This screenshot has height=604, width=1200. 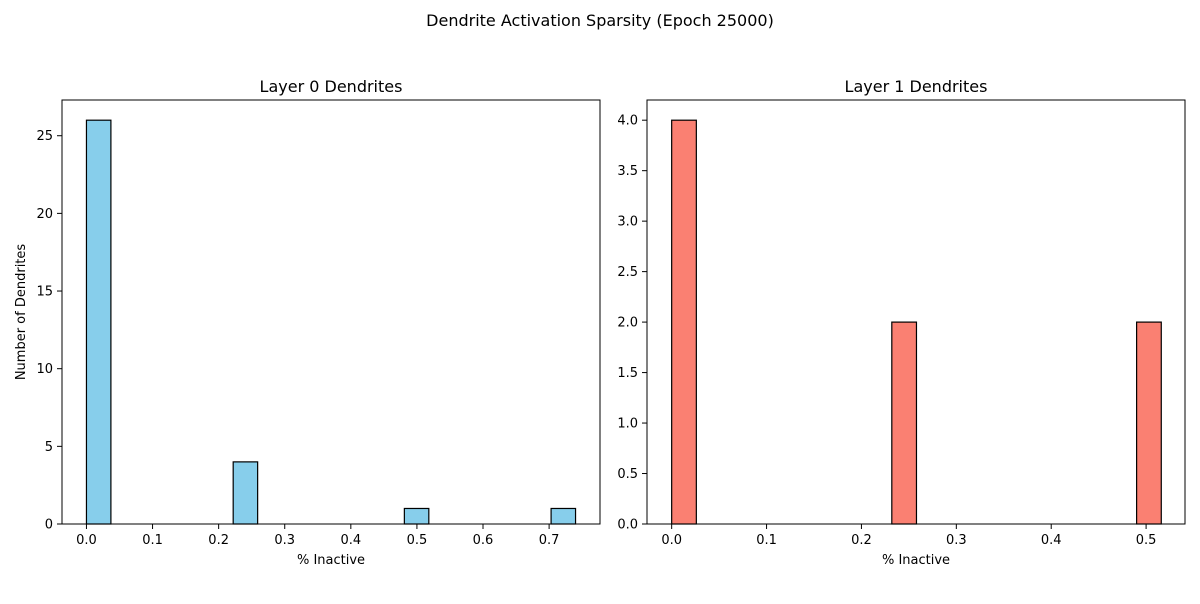 I want to click on x-tick-label: 0.6, so click(x=483, y=540).